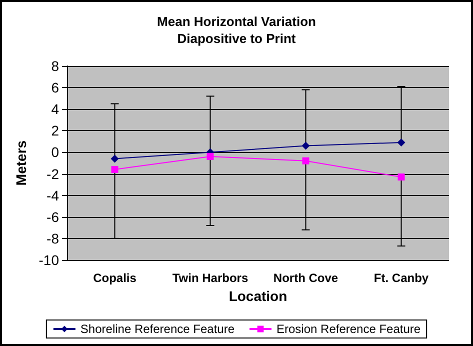 The width and height of the screenshot is (473, 346). I want to click on x-axis-title: Location, so click(258, 296).